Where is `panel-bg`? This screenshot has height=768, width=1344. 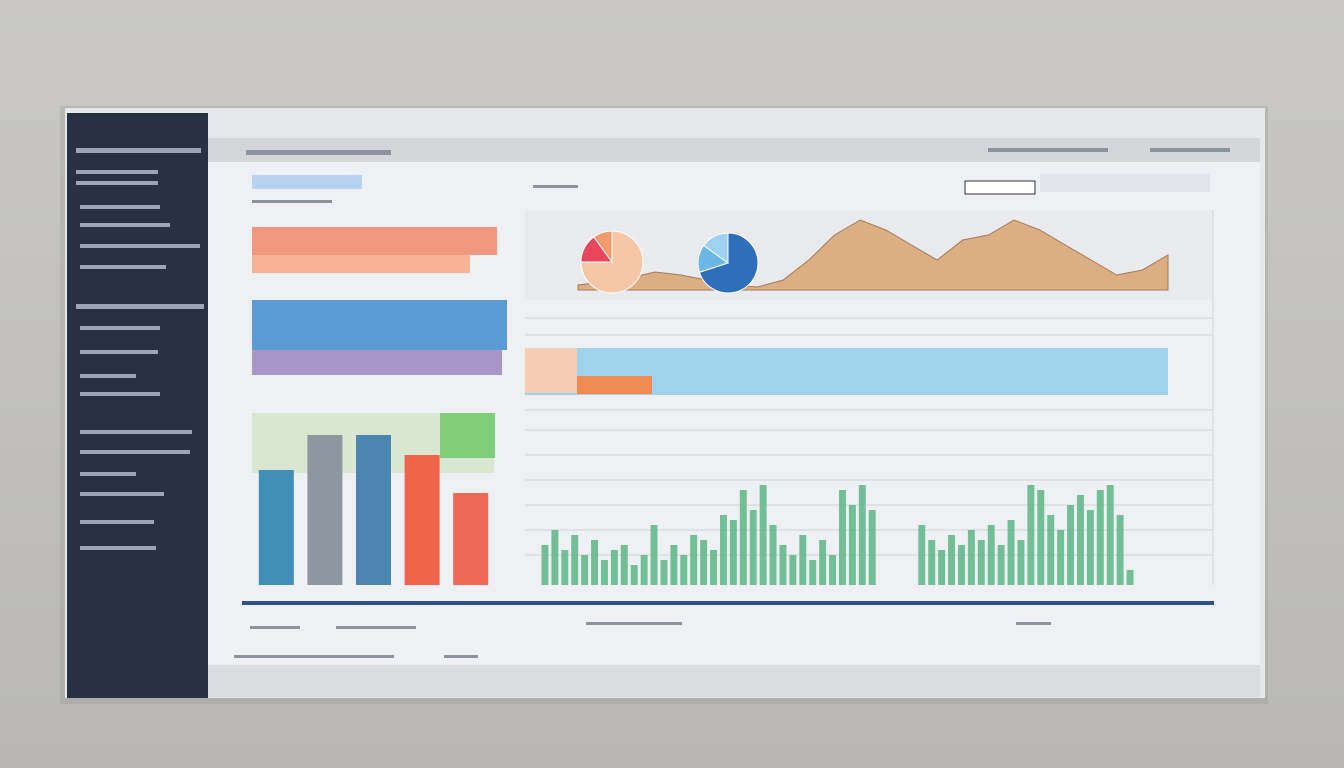 panel-bg is located at coordinates (467, 435).